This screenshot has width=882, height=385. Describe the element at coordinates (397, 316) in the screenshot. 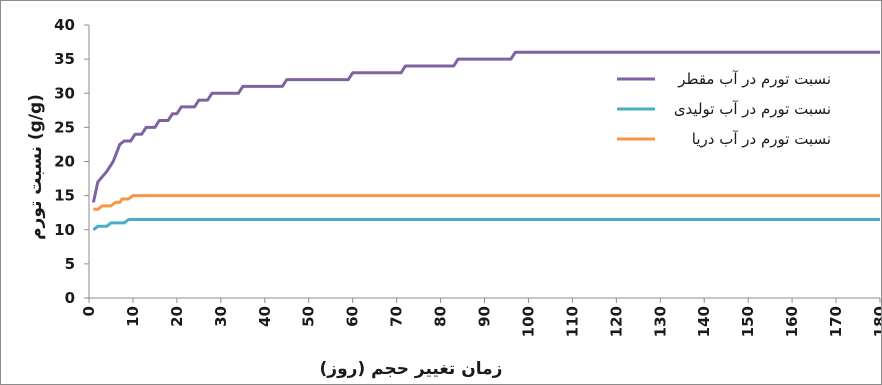

I see `x-tick-label: 70` at that location.